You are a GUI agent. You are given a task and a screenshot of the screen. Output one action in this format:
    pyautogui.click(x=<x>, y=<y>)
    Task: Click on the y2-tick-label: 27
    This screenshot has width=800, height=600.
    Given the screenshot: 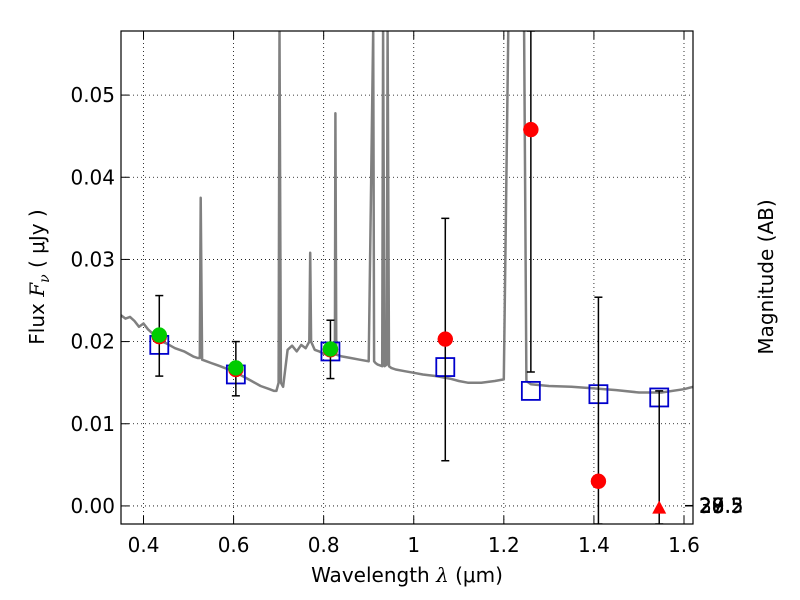 What is the action you would take?
    pyautogui.click(x=711, y=505)
    